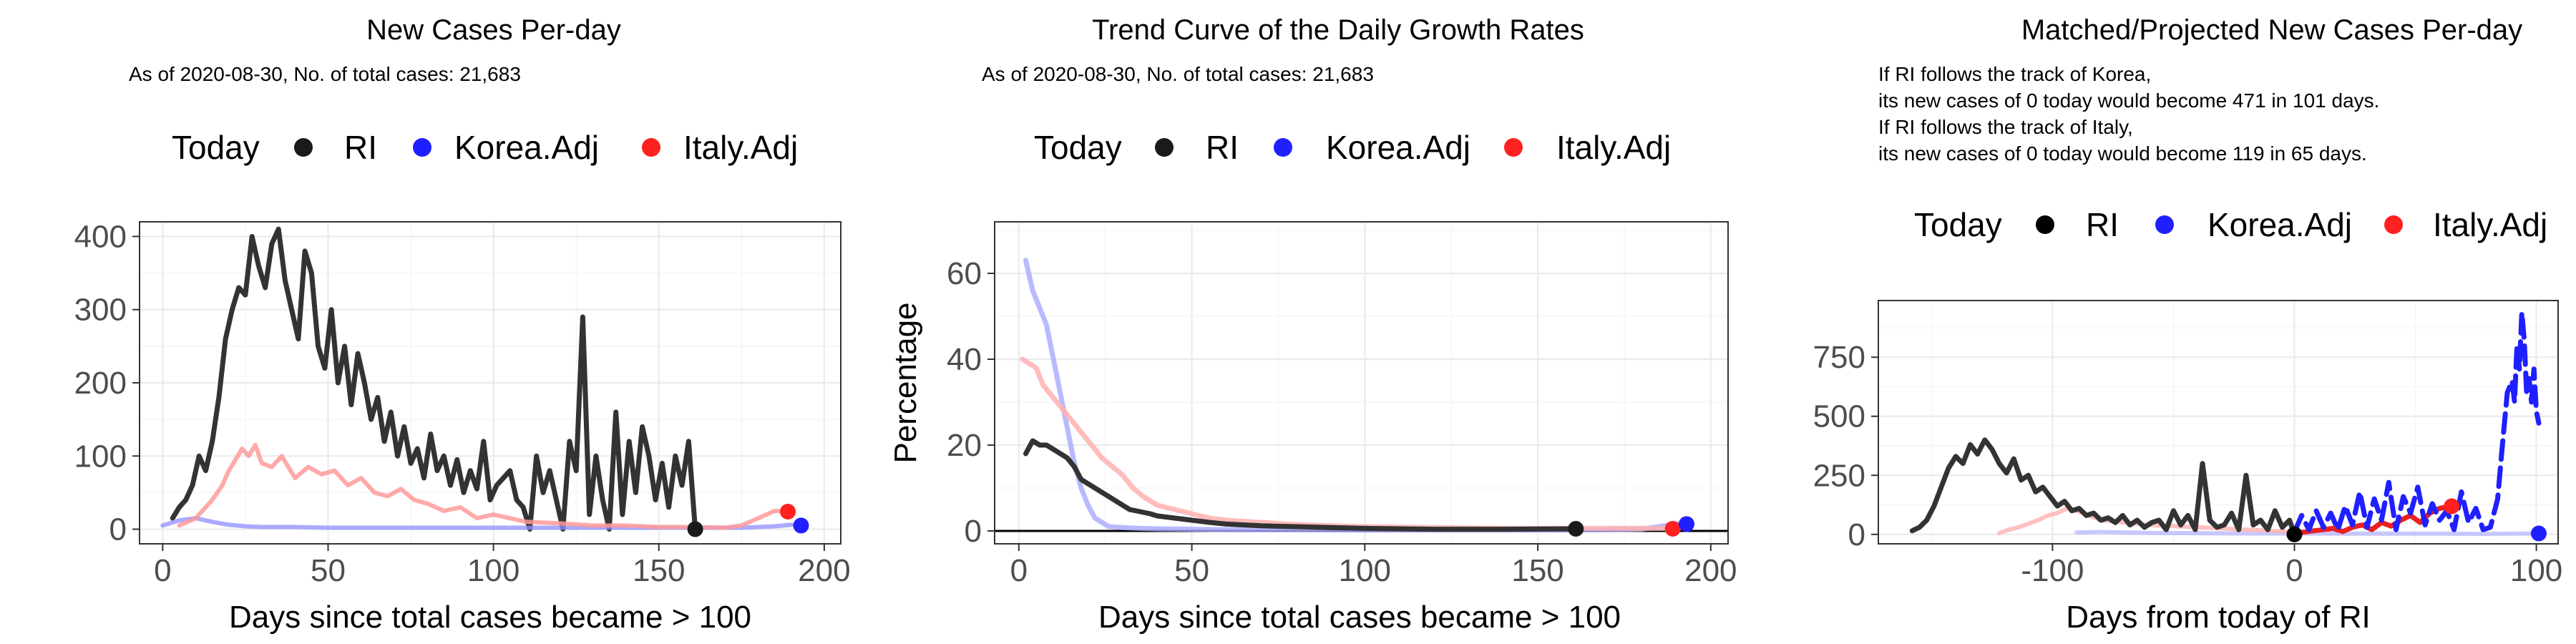 The image size is (2576, 644). Describe the element at coordinates (964, 273) in the screenshot. I see `y-tick-label: 60` at that location.